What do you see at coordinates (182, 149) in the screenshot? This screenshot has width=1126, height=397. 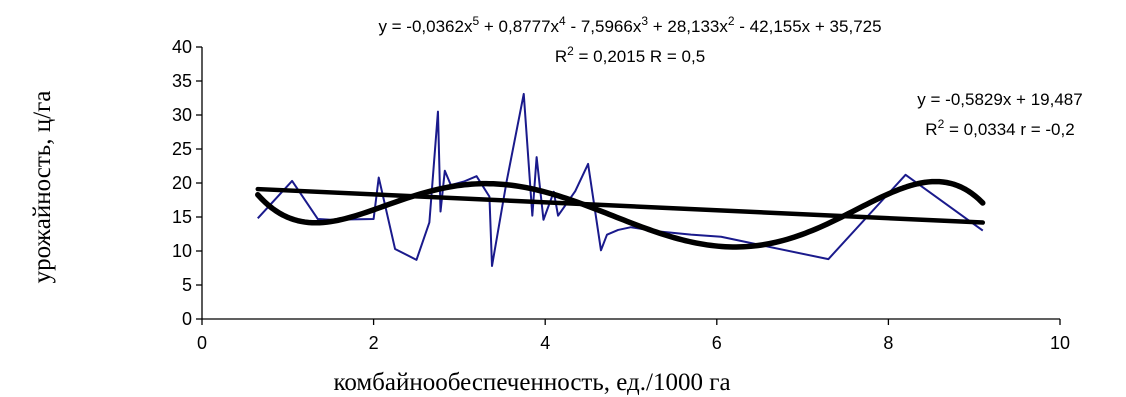 I see `y-tick-label: 25` at bounding box center [182, 149].